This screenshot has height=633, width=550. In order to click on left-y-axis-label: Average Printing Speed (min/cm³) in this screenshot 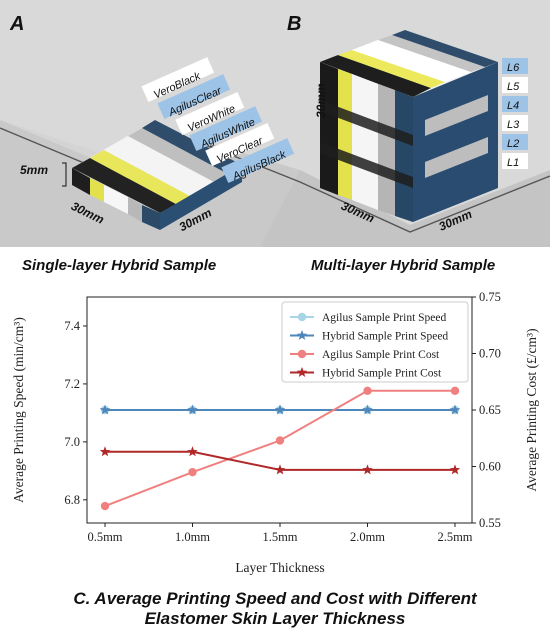, I will do `click(18, 410)`.